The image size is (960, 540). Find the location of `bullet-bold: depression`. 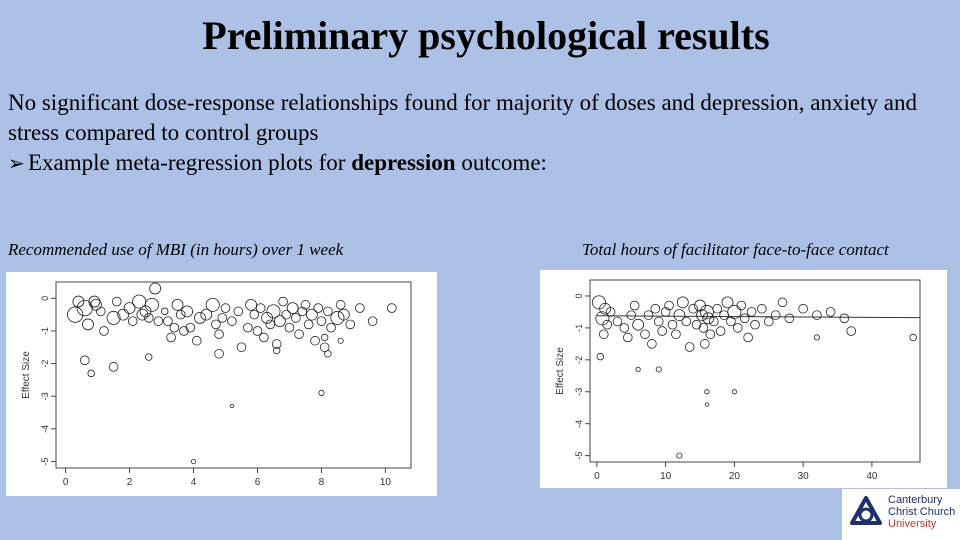

bullet-bold: depression is located at coordinates (403, 162).